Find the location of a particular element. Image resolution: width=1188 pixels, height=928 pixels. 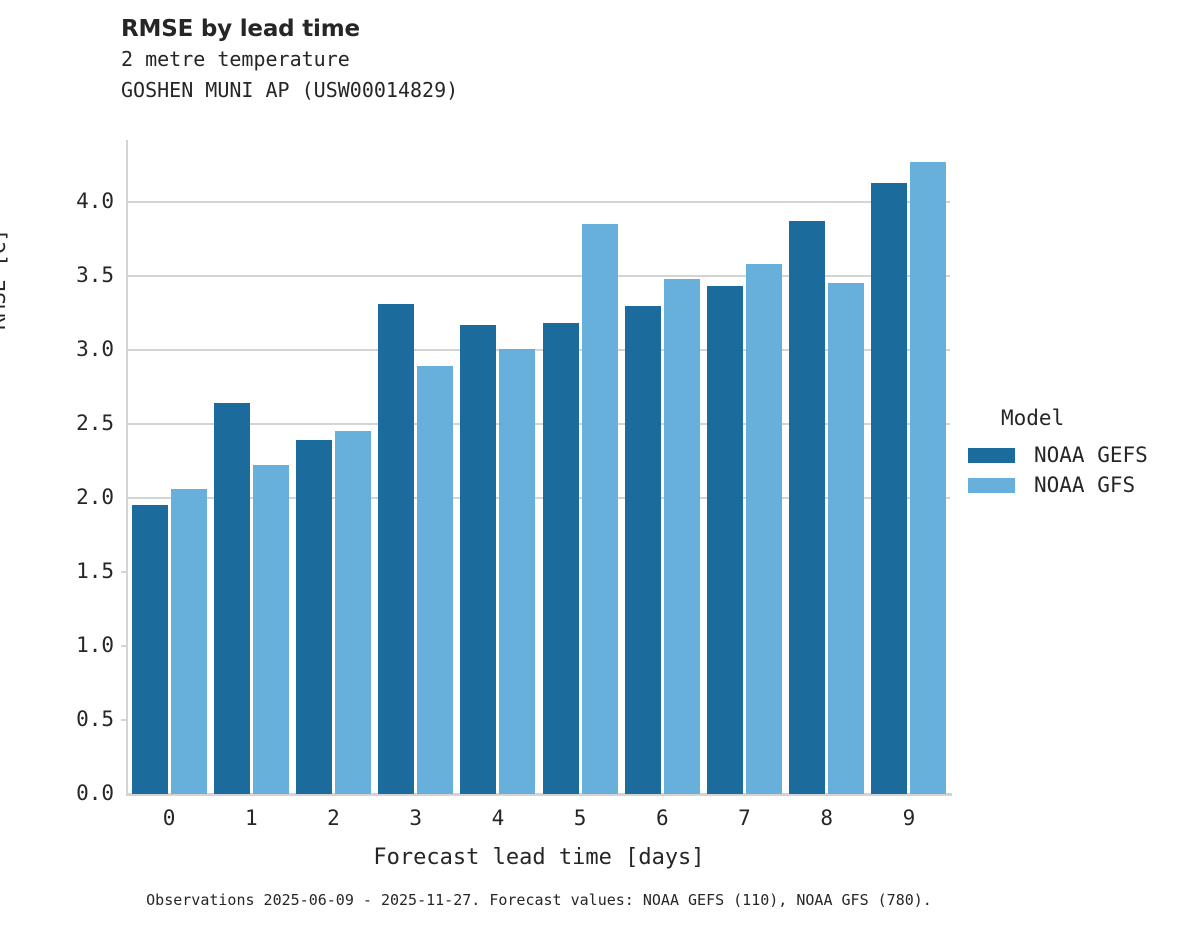

x-axis-tick-label: 2 is located at coordinates (333, 818).